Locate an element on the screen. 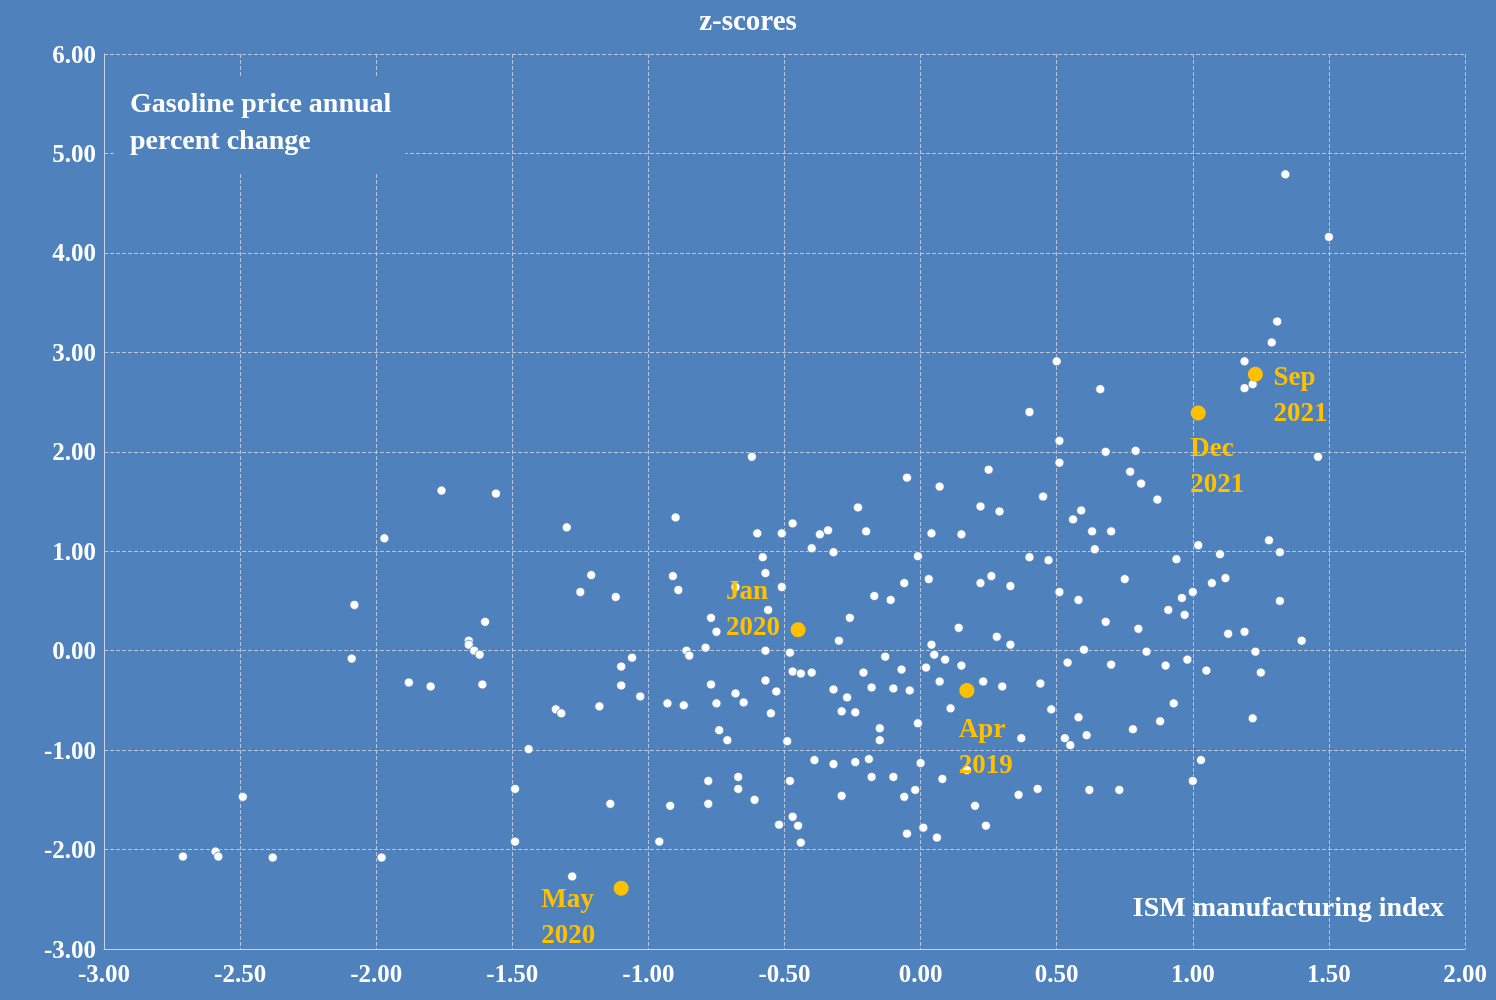  y-tick-label: -2.00 is located at coordinates (69, 850).